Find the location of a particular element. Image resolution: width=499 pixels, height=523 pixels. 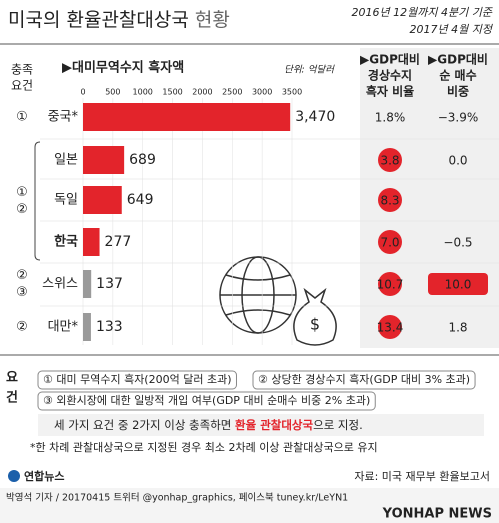

column-value: 3.8 is located at coordinates (389, 161).